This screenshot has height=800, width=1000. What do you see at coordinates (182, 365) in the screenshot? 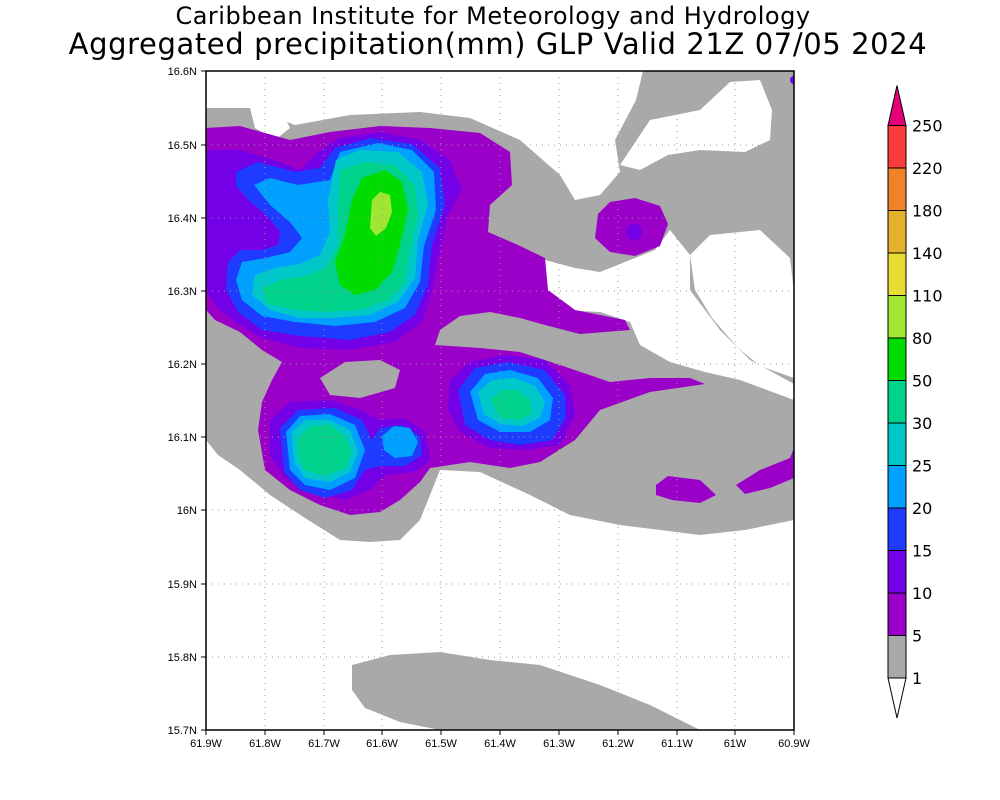
I see `lat-tick-label: 16.2N` at bounding box center [182, 365].